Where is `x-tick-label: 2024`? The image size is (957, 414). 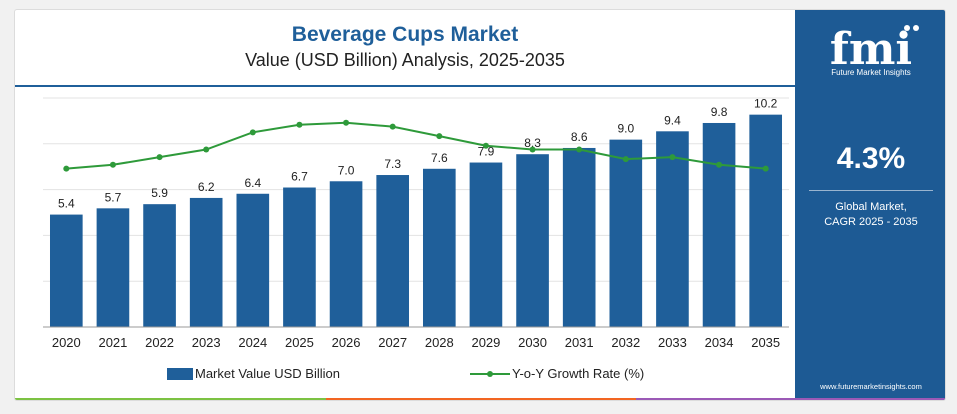
x-tick-label: 2024 is located at coordinates (252, 342).